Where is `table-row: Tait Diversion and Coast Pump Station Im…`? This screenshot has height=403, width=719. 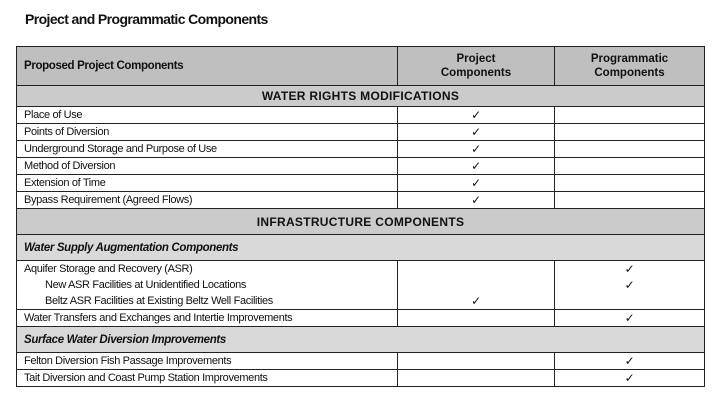 table-row: Tait Diversion and Coast Pump Station Im… is located at coordinates (360, 378).